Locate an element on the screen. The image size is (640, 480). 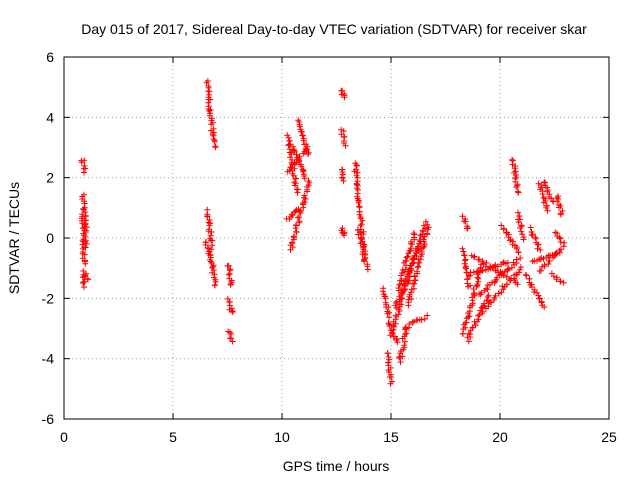
x-tick-label: 20 is located at coordinates (500, 437).